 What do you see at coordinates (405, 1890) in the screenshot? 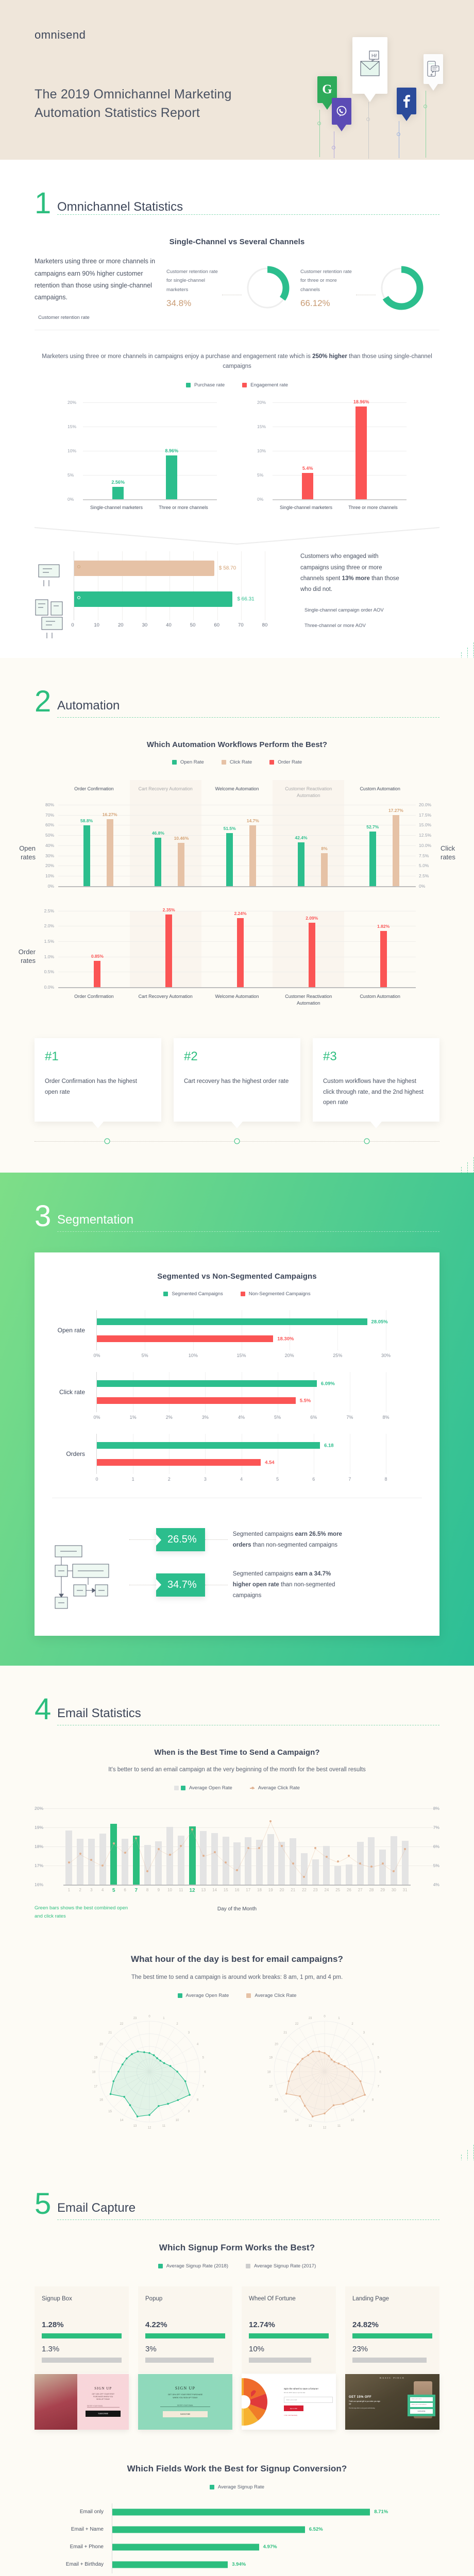
I see `month-day-label: 31` at bounding box center [405, 1890].